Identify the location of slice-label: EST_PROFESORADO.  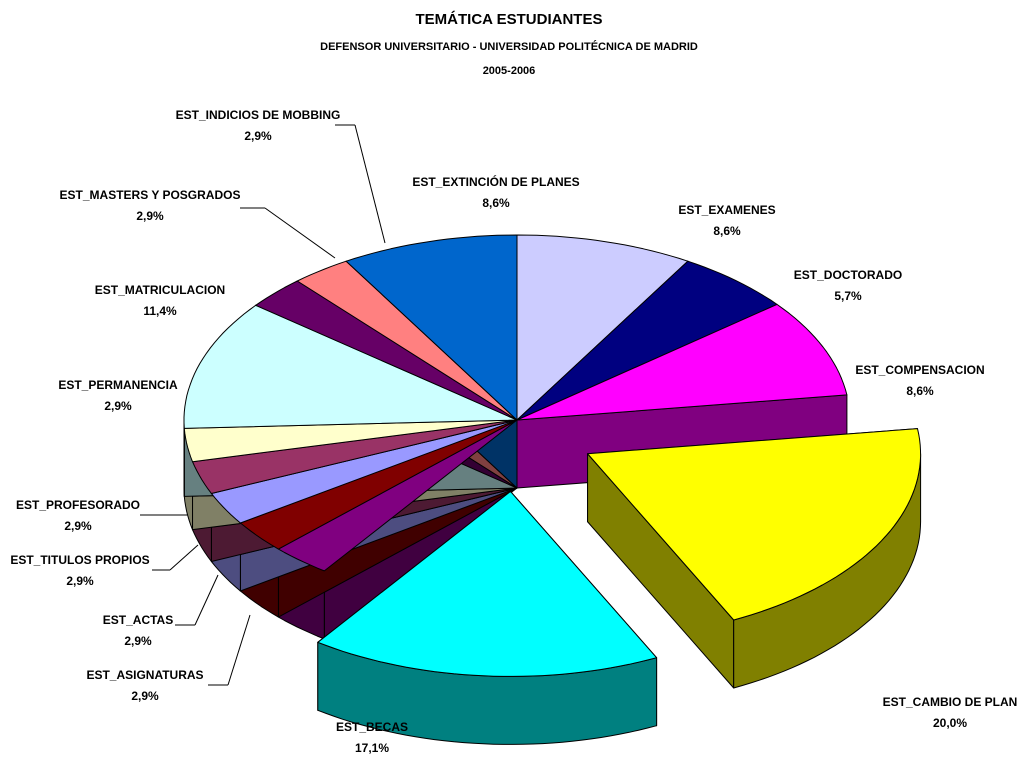
(78, 505).